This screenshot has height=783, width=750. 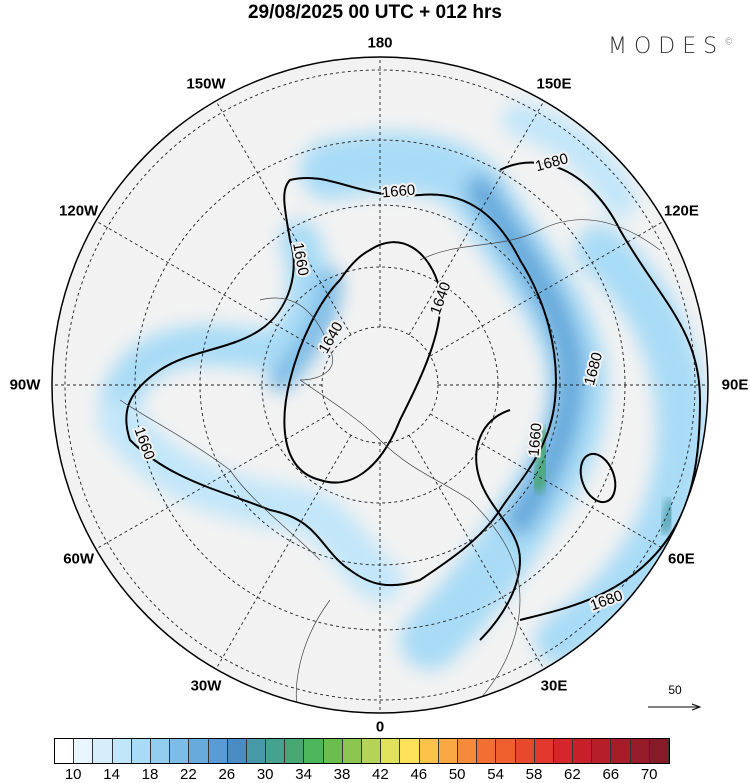 I want to click on colorbar-tick-label: 10, so click(x=73, y=774).